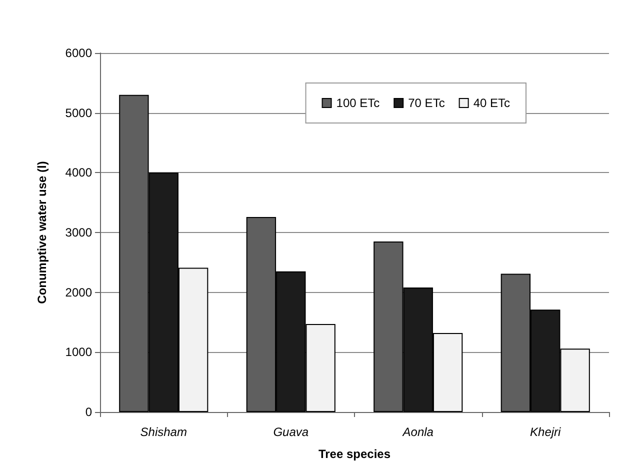 Image resolution: width=629 pixels, height=476 pixels. What do you see at coordinates (358, 103) in the screenshot?
I see `legend-label: 100 ETc` at bounding box center [358, 103].